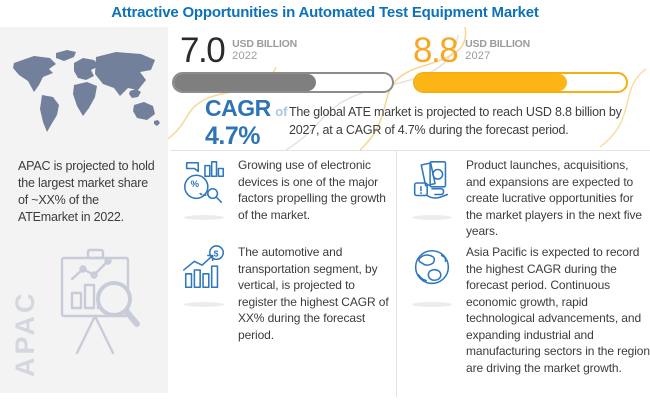 The image size is (650, 401). I want to click on progress-bar-2022, so click(283, 82).